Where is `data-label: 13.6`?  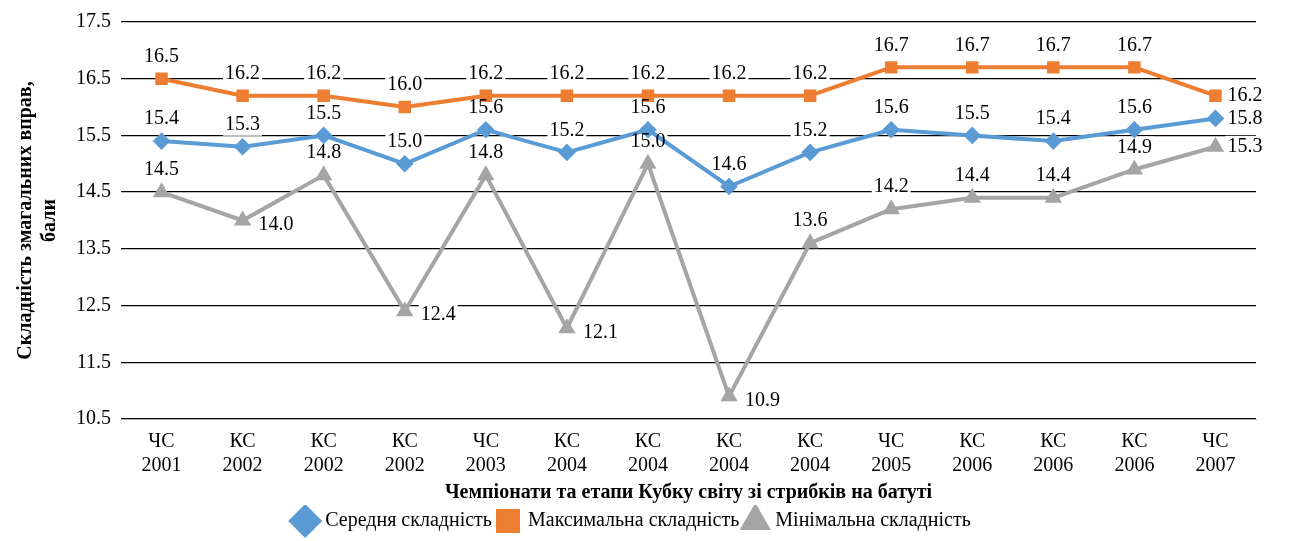
data-label: 13.6 is located at coordinates (810, 219).